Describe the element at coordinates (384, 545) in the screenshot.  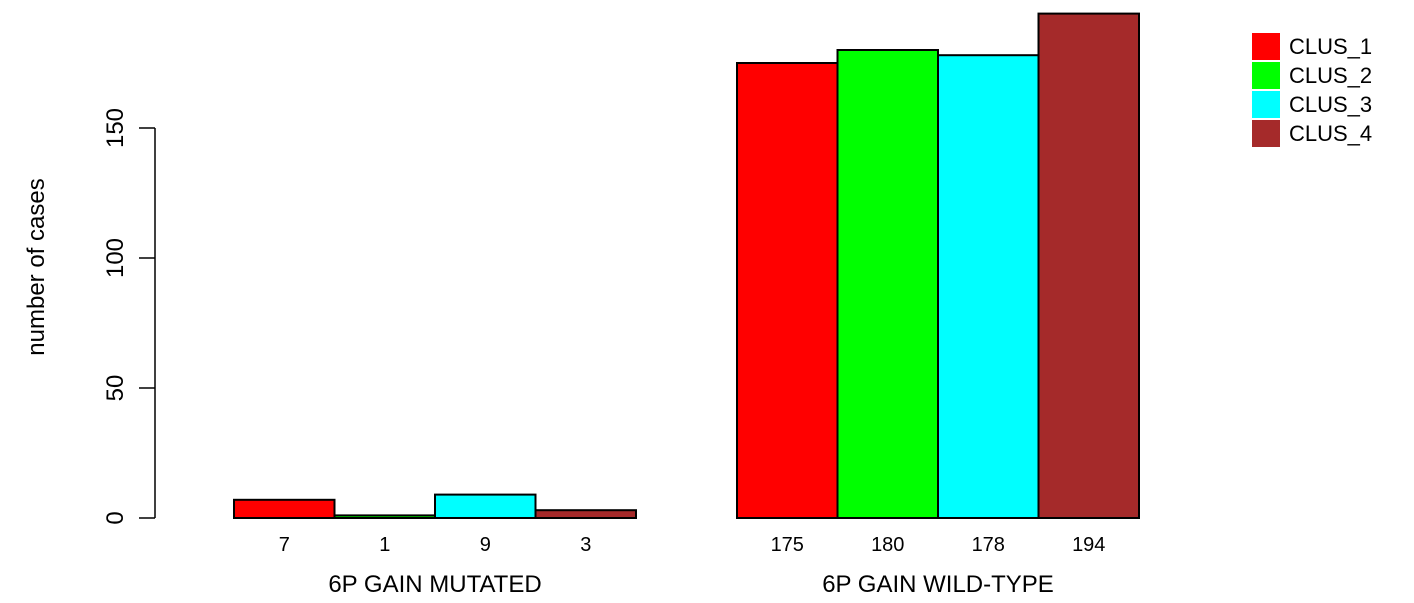
I see `bar-value-label: 1` at that location.